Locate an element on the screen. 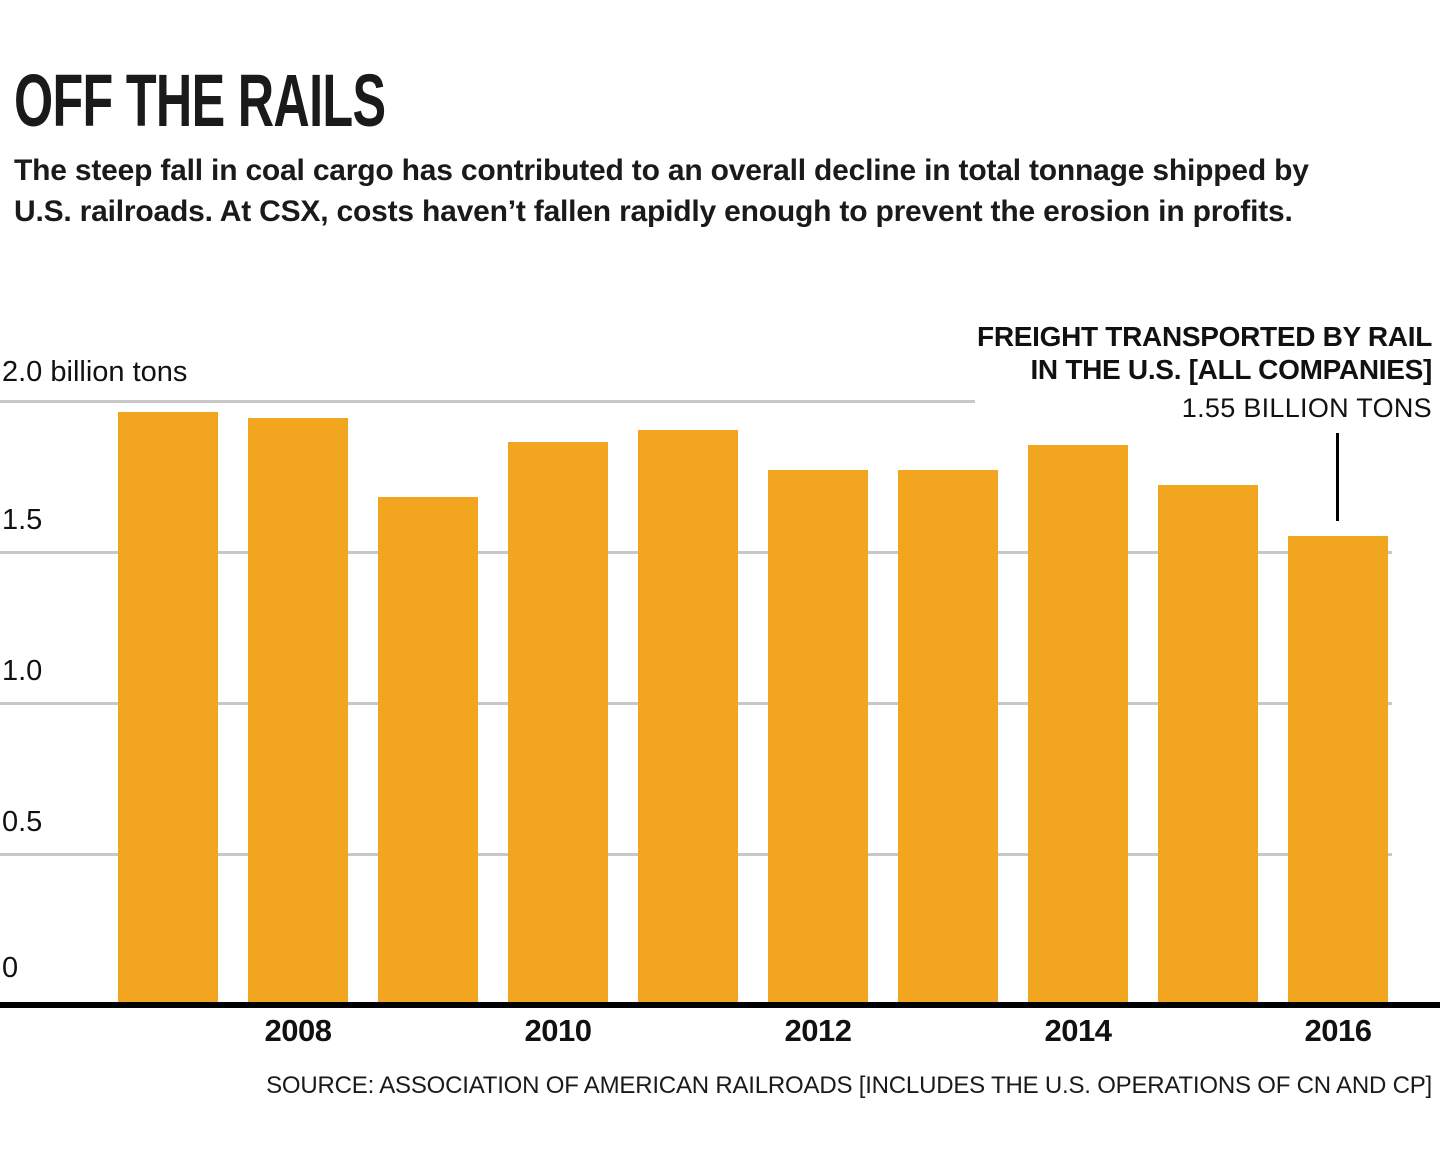  y-tick-0-5: 0.5 is located at coordinates (22, 822).